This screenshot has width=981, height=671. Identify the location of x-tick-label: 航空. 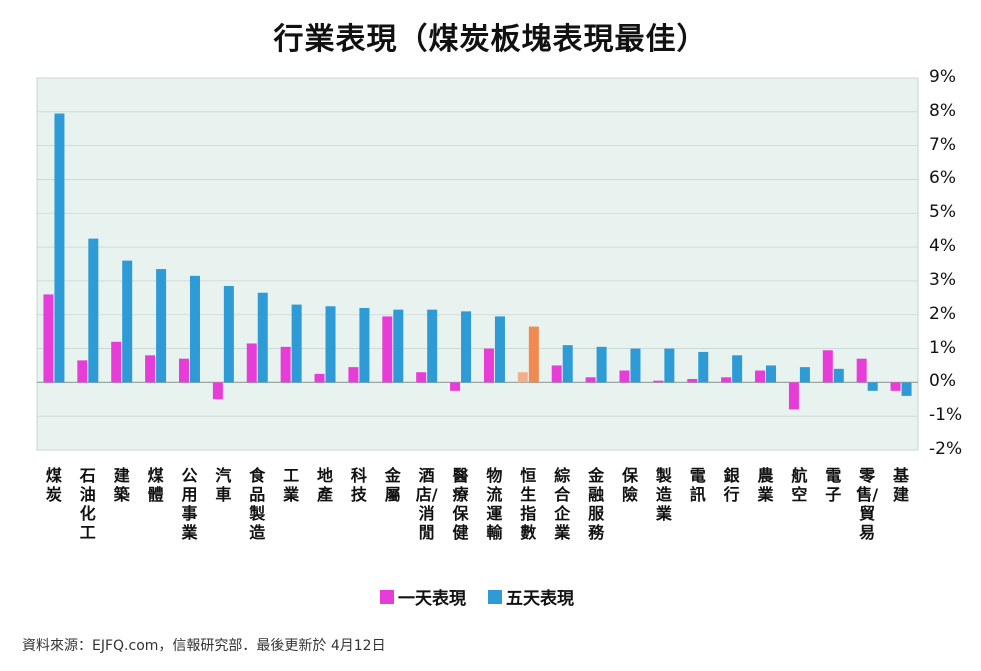
(799, 485).